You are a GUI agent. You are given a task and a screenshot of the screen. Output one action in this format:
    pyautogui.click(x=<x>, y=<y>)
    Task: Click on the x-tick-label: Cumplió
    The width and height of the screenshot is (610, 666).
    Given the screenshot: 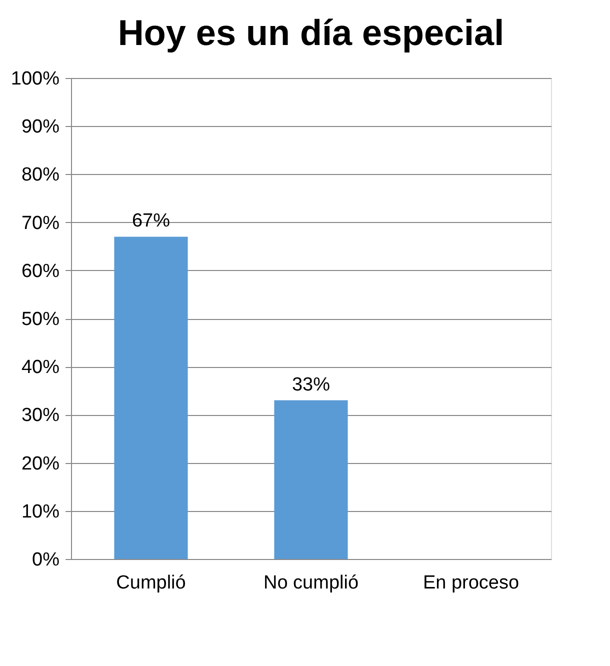 What is the action you would take?
    pyautogui.click(x=151, y=583)
    